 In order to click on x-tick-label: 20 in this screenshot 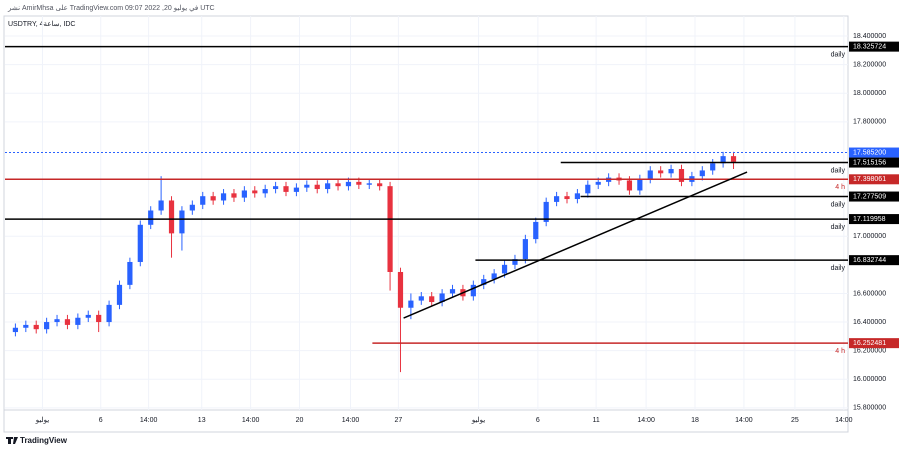, I will do `click(300, 420)`.